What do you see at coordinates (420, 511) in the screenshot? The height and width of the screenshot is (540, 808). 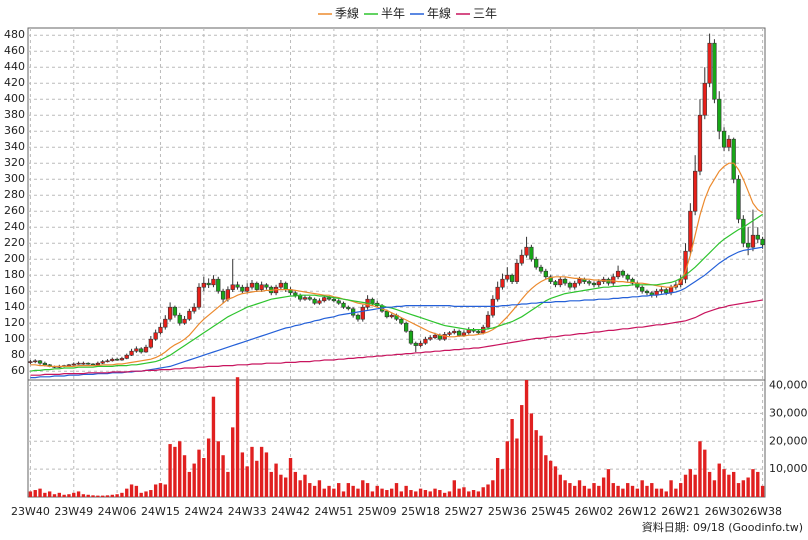 I see `x-tick-label: 25W18` at bounding box center [420, 511].